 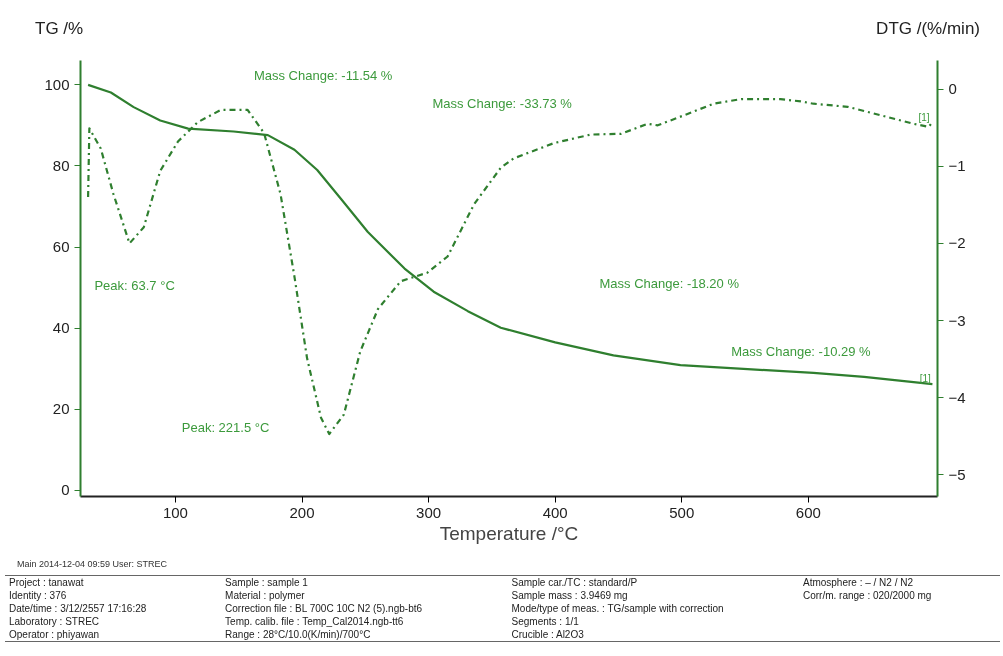 I want to click on y2-tick-label: 0, so click(x=952, y=89).